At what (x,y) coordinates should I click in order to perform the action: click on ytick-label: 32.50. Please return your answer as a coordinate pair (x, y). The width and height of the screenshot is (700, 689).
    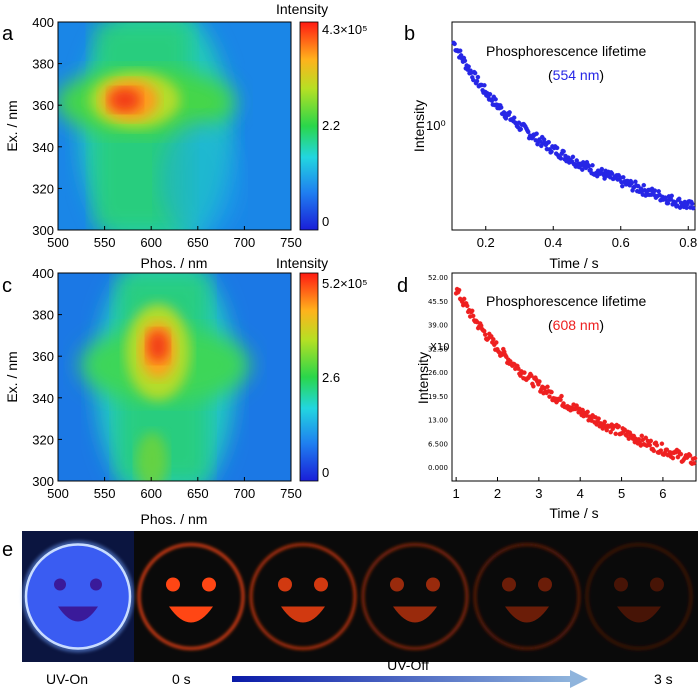
    Looking at the image, I should click on (438, 349).